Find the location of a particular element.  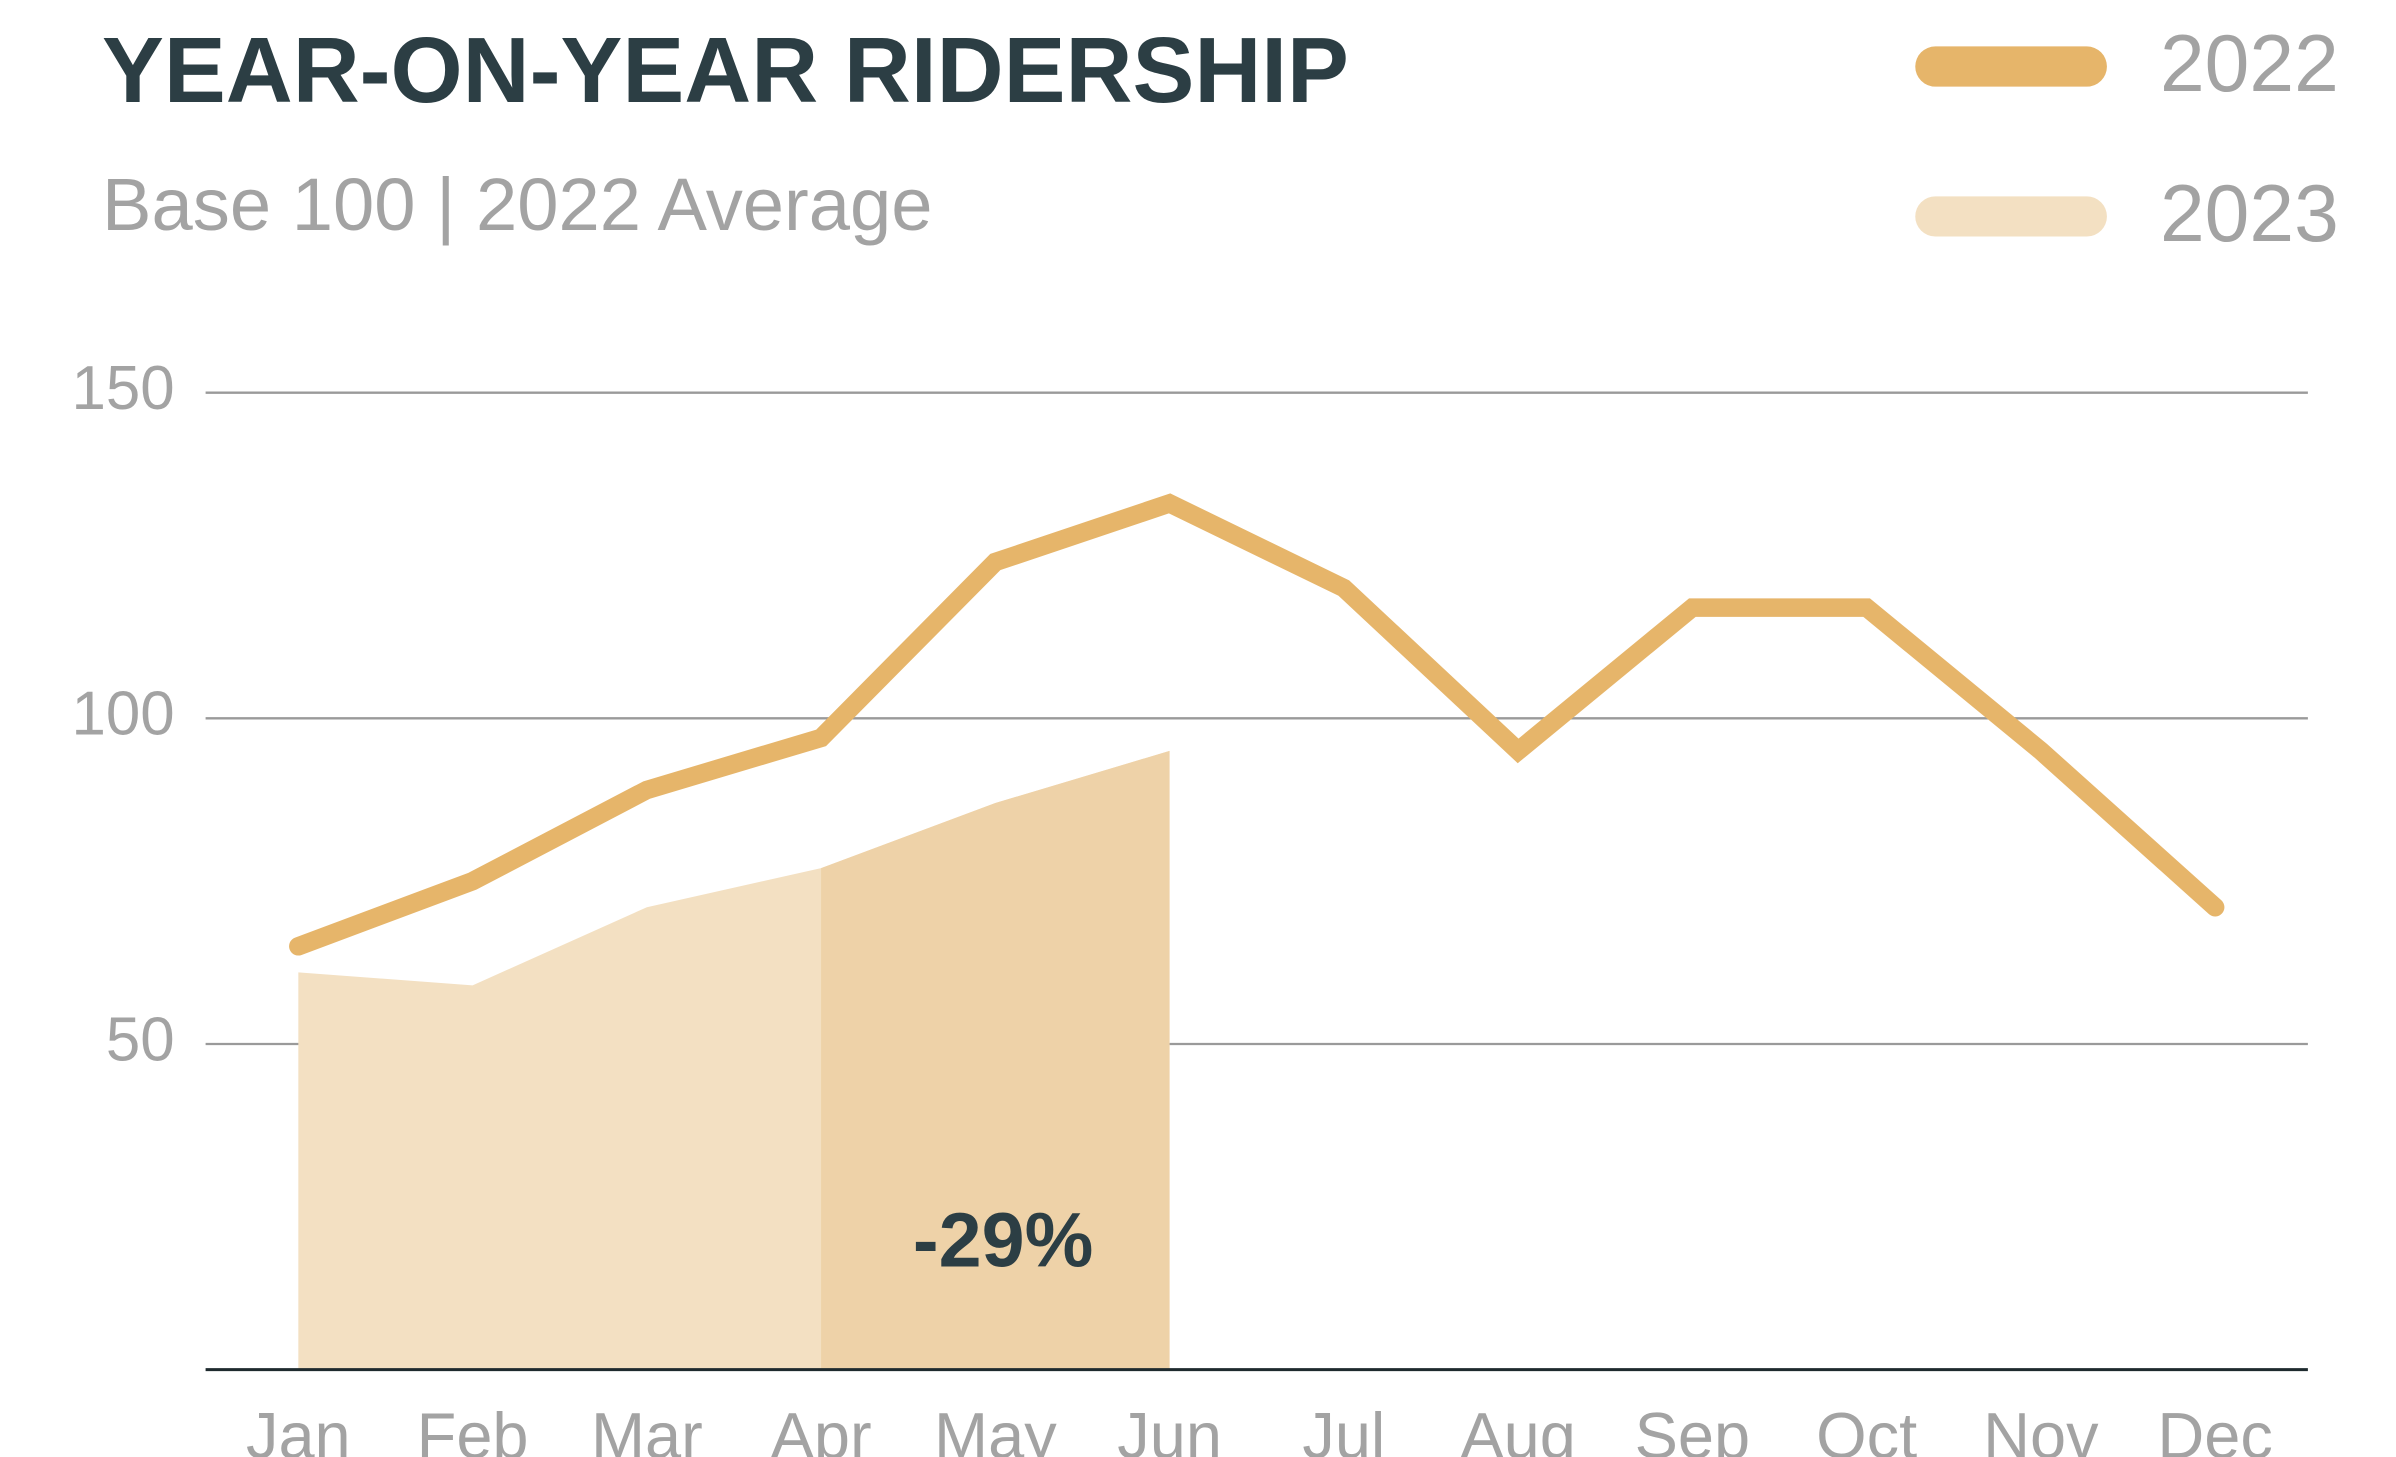

x-tick-label: Sep is located at coordinates (1693, 1428).